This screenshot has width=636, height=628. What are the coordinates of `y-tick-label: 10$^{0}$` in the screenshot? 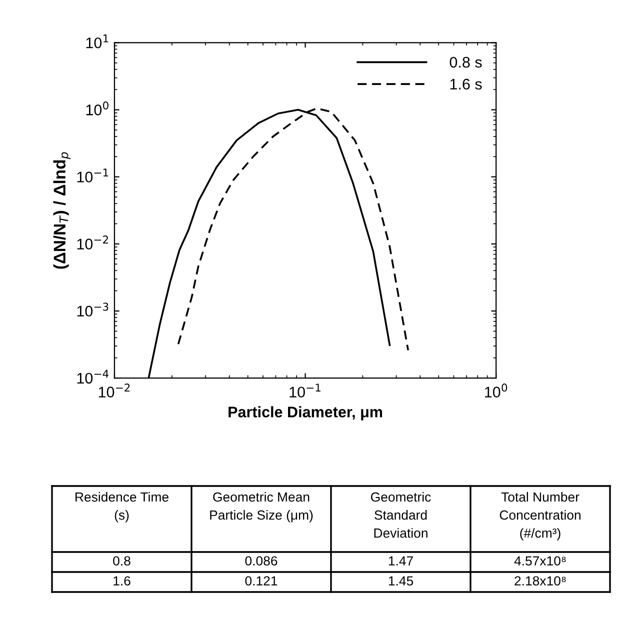 It's located at (97, 108).